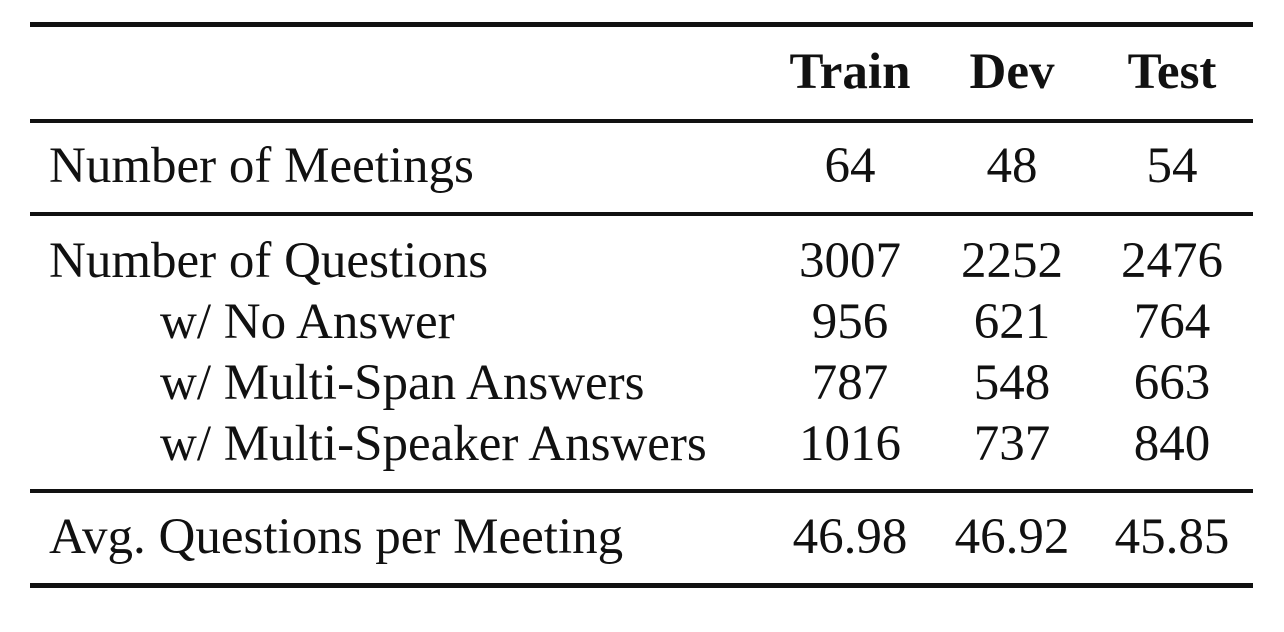 The width and height of the screenshot is (1284, 632). I want to click on cell-questions-dev: 2252, so click(1012, 261).